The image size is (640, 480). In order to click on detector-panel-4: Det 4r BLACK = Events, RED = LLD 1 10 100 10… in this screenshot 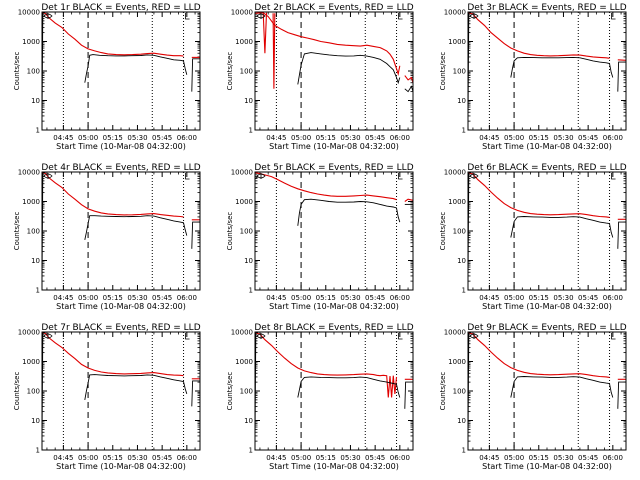, I will do `click(107, 237)`.